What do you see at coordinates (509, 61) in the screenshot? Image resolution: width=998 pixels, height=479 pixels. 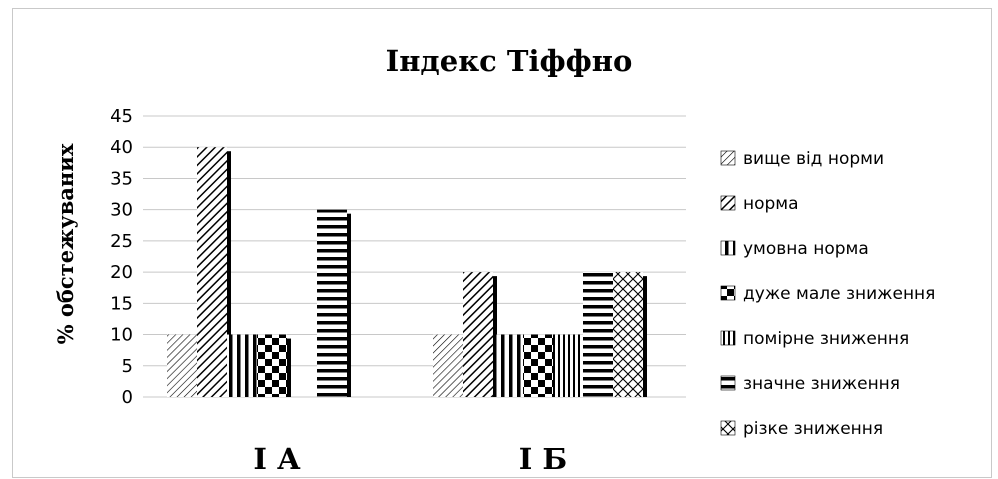 I see `chart-title: Індекс Тіффно` at bounding box center [509, 61].